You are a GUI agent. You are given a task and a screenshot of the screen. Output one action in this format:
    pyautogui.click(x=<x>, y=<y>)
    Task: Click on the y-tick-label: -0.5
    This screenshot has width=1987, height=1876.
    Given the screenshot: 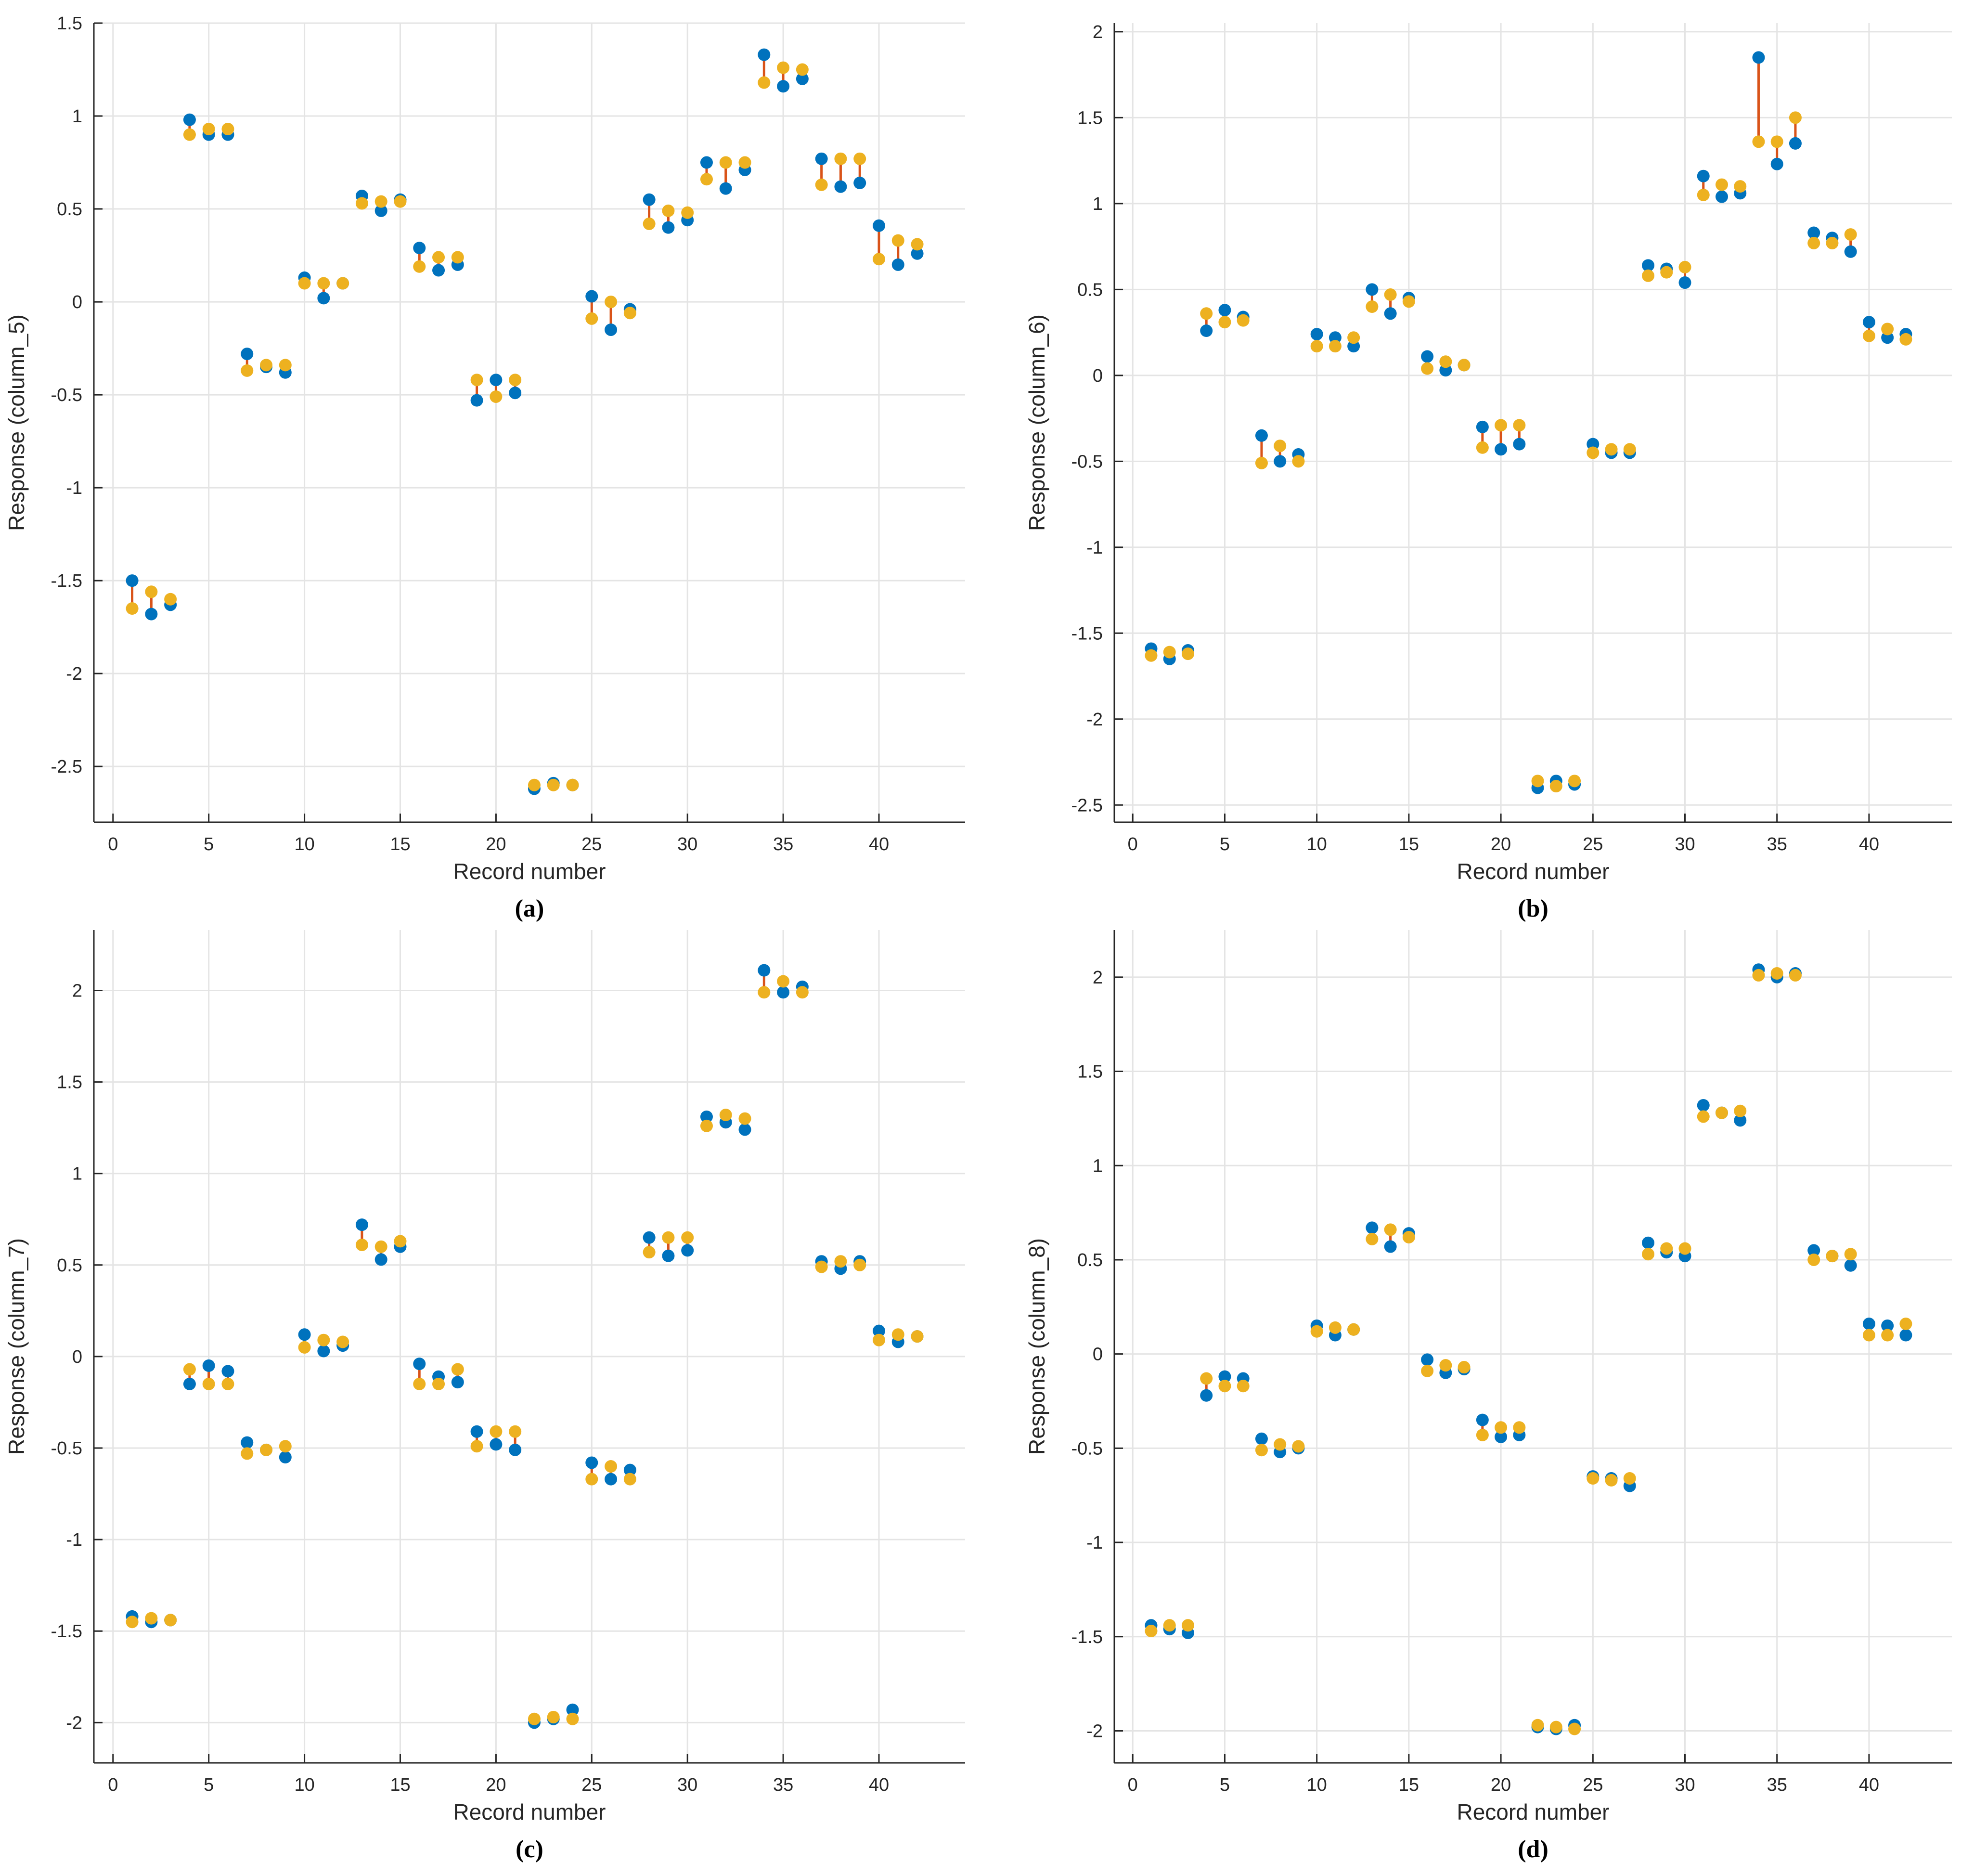 What is the action you would take?
    pyautogui.click(x=66, y=1448)
    